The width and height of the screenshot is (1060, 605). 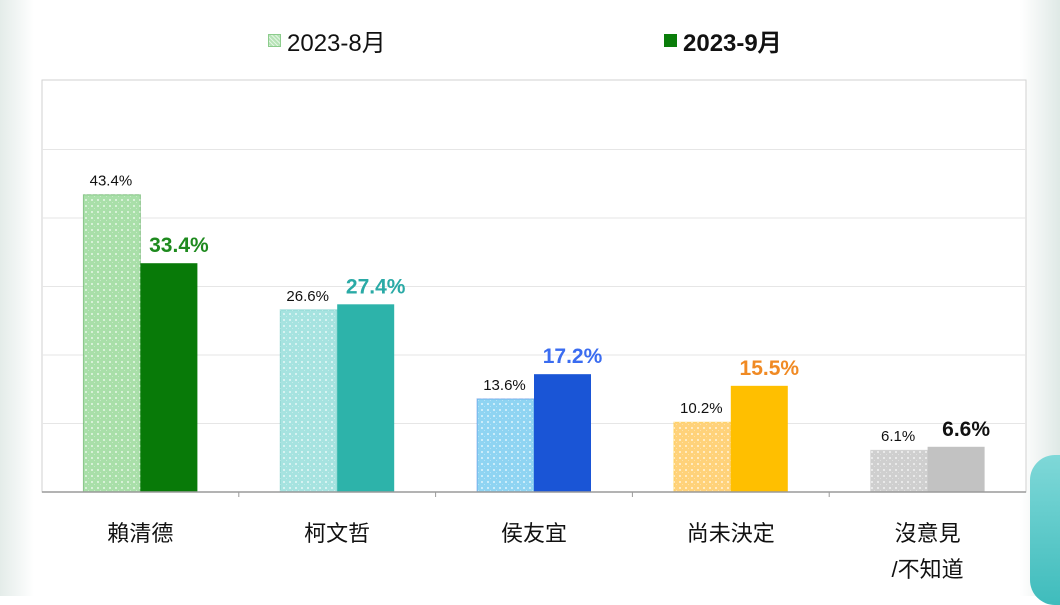 What do you see at coordinates (336, 43) in the screenshot?
I see `legend-label-aug: 2023-8月` at bounding box center [336, 43].